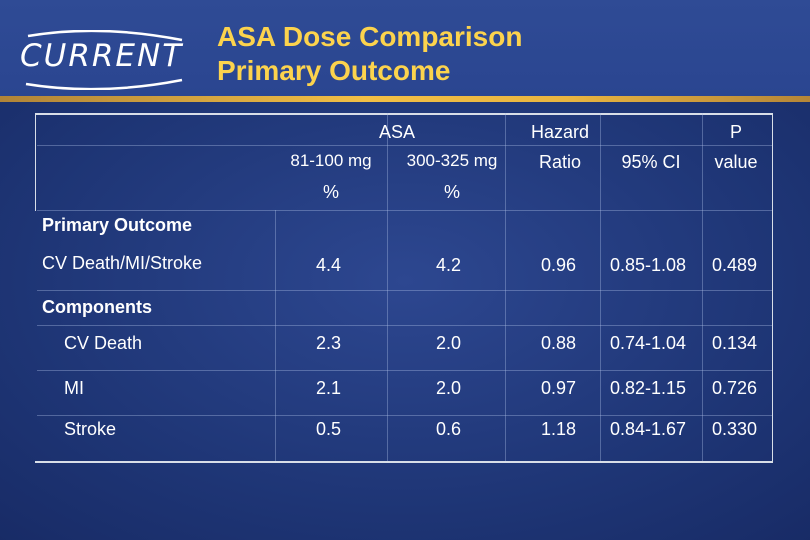  I want to click on row-label: Stroke, so click(90, 429).